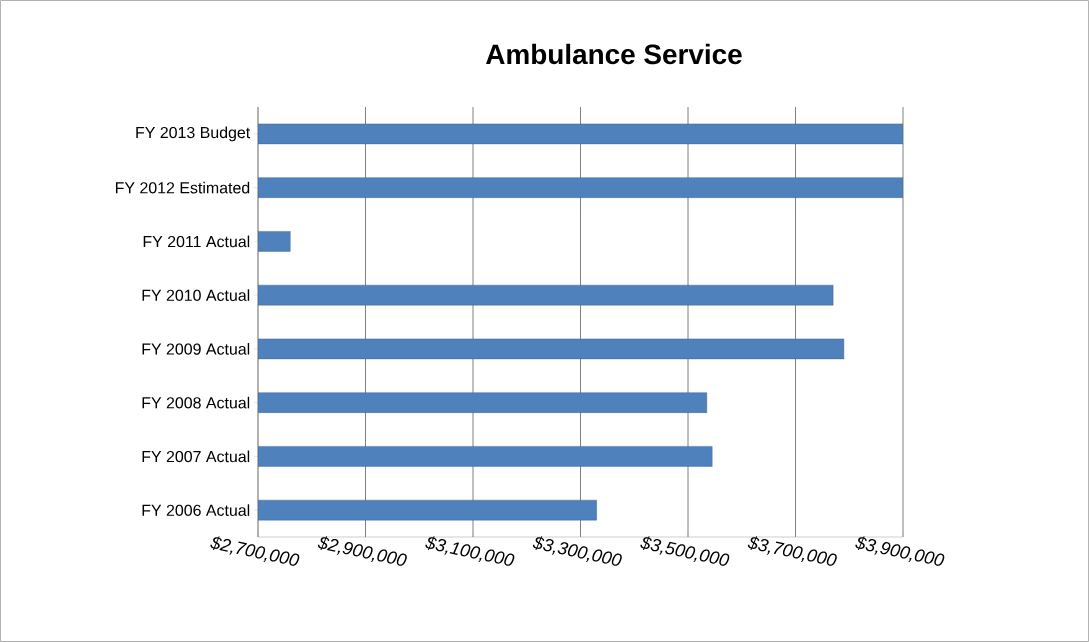 The image size is (1089, 642). Describe the element at coordinates (182, 187) in the screenshot. I see `y-tick-label: FY 2012 Estimated` at that location.